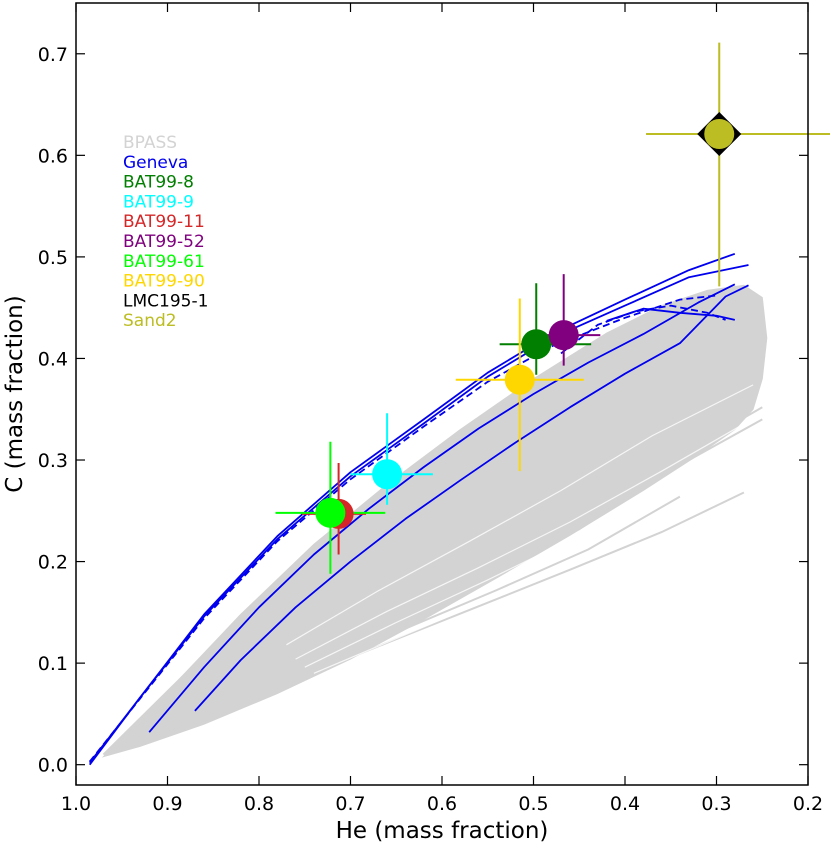  What do you see at coordinates (53, 258) in the screenshot?
I see `y-tick-label: 0.5` at bounding box center [53, 258].